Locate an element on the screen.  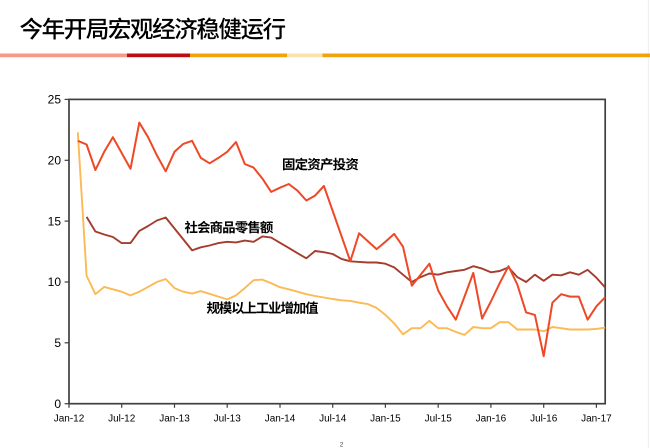
svg-text: 0 is located at coordinates (57, 404).